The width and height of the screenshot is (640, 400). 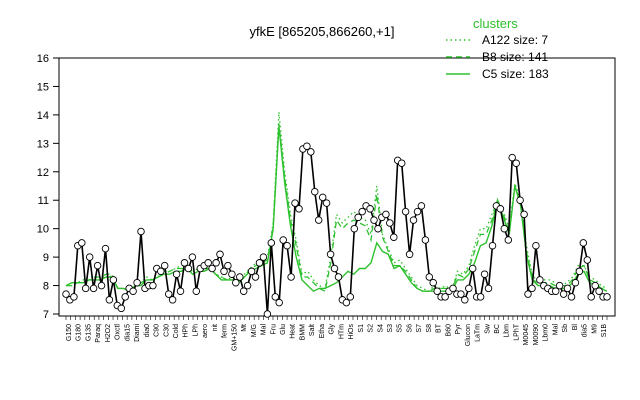 What do you see at coordinates (108, 333) in the screenshot?
I see `x-tick-label: H2O2` at bounding box center [108, 333].